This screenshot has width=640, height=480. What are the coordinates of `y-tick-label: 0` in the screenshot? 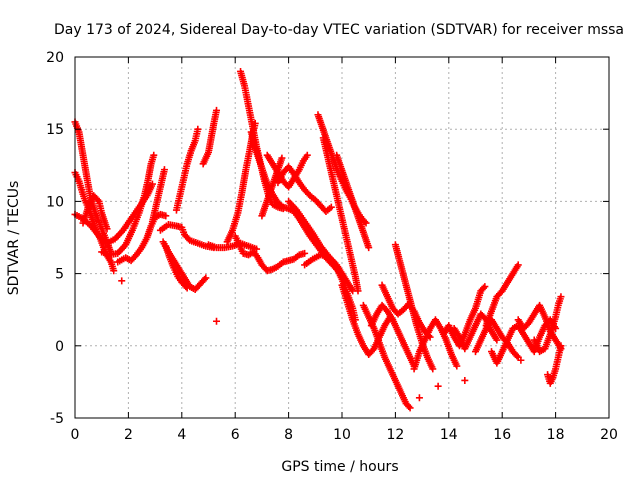 It's located at (59, 347).